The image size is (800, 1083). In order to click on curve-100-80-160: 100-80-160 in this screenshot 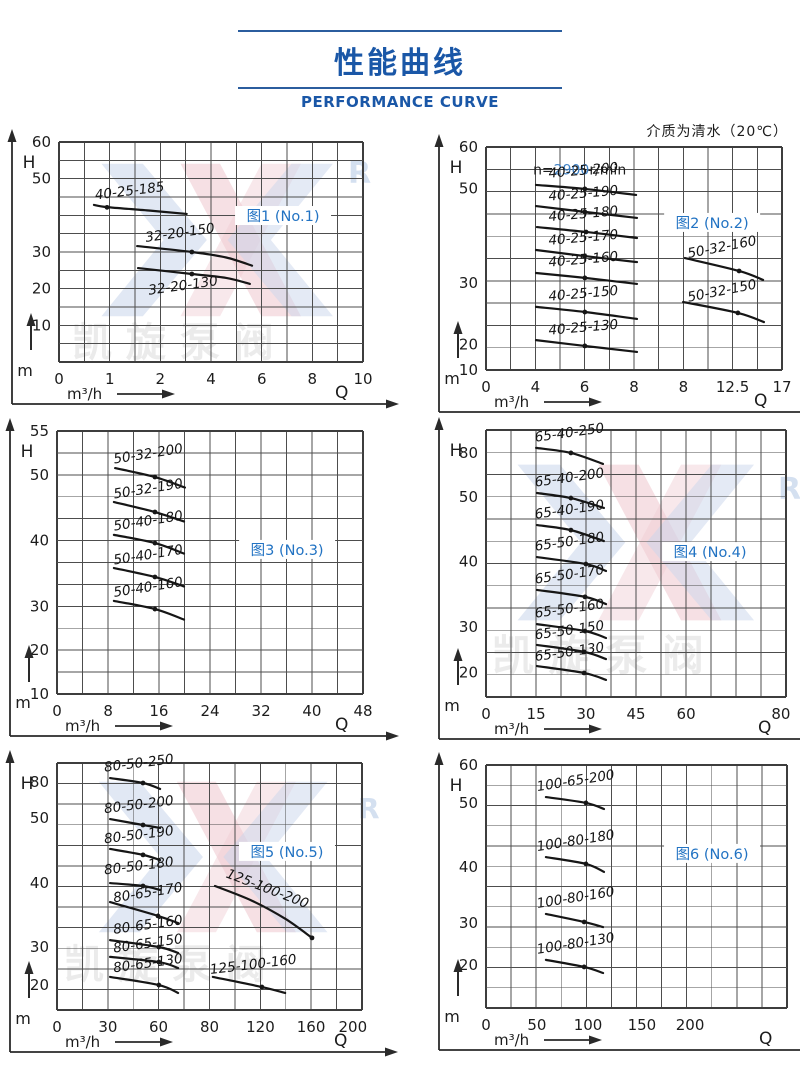, I will do `click(576, 906)`.